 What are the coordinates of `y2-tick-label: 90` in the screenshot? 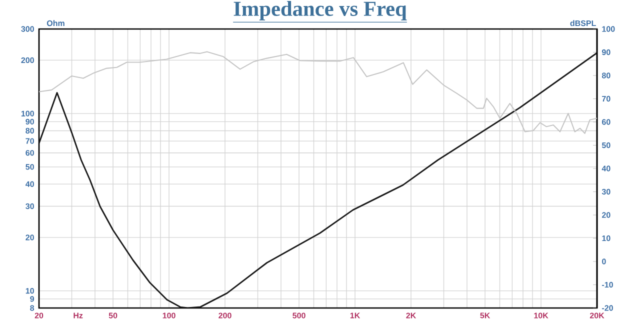 It's located at (606, 52).